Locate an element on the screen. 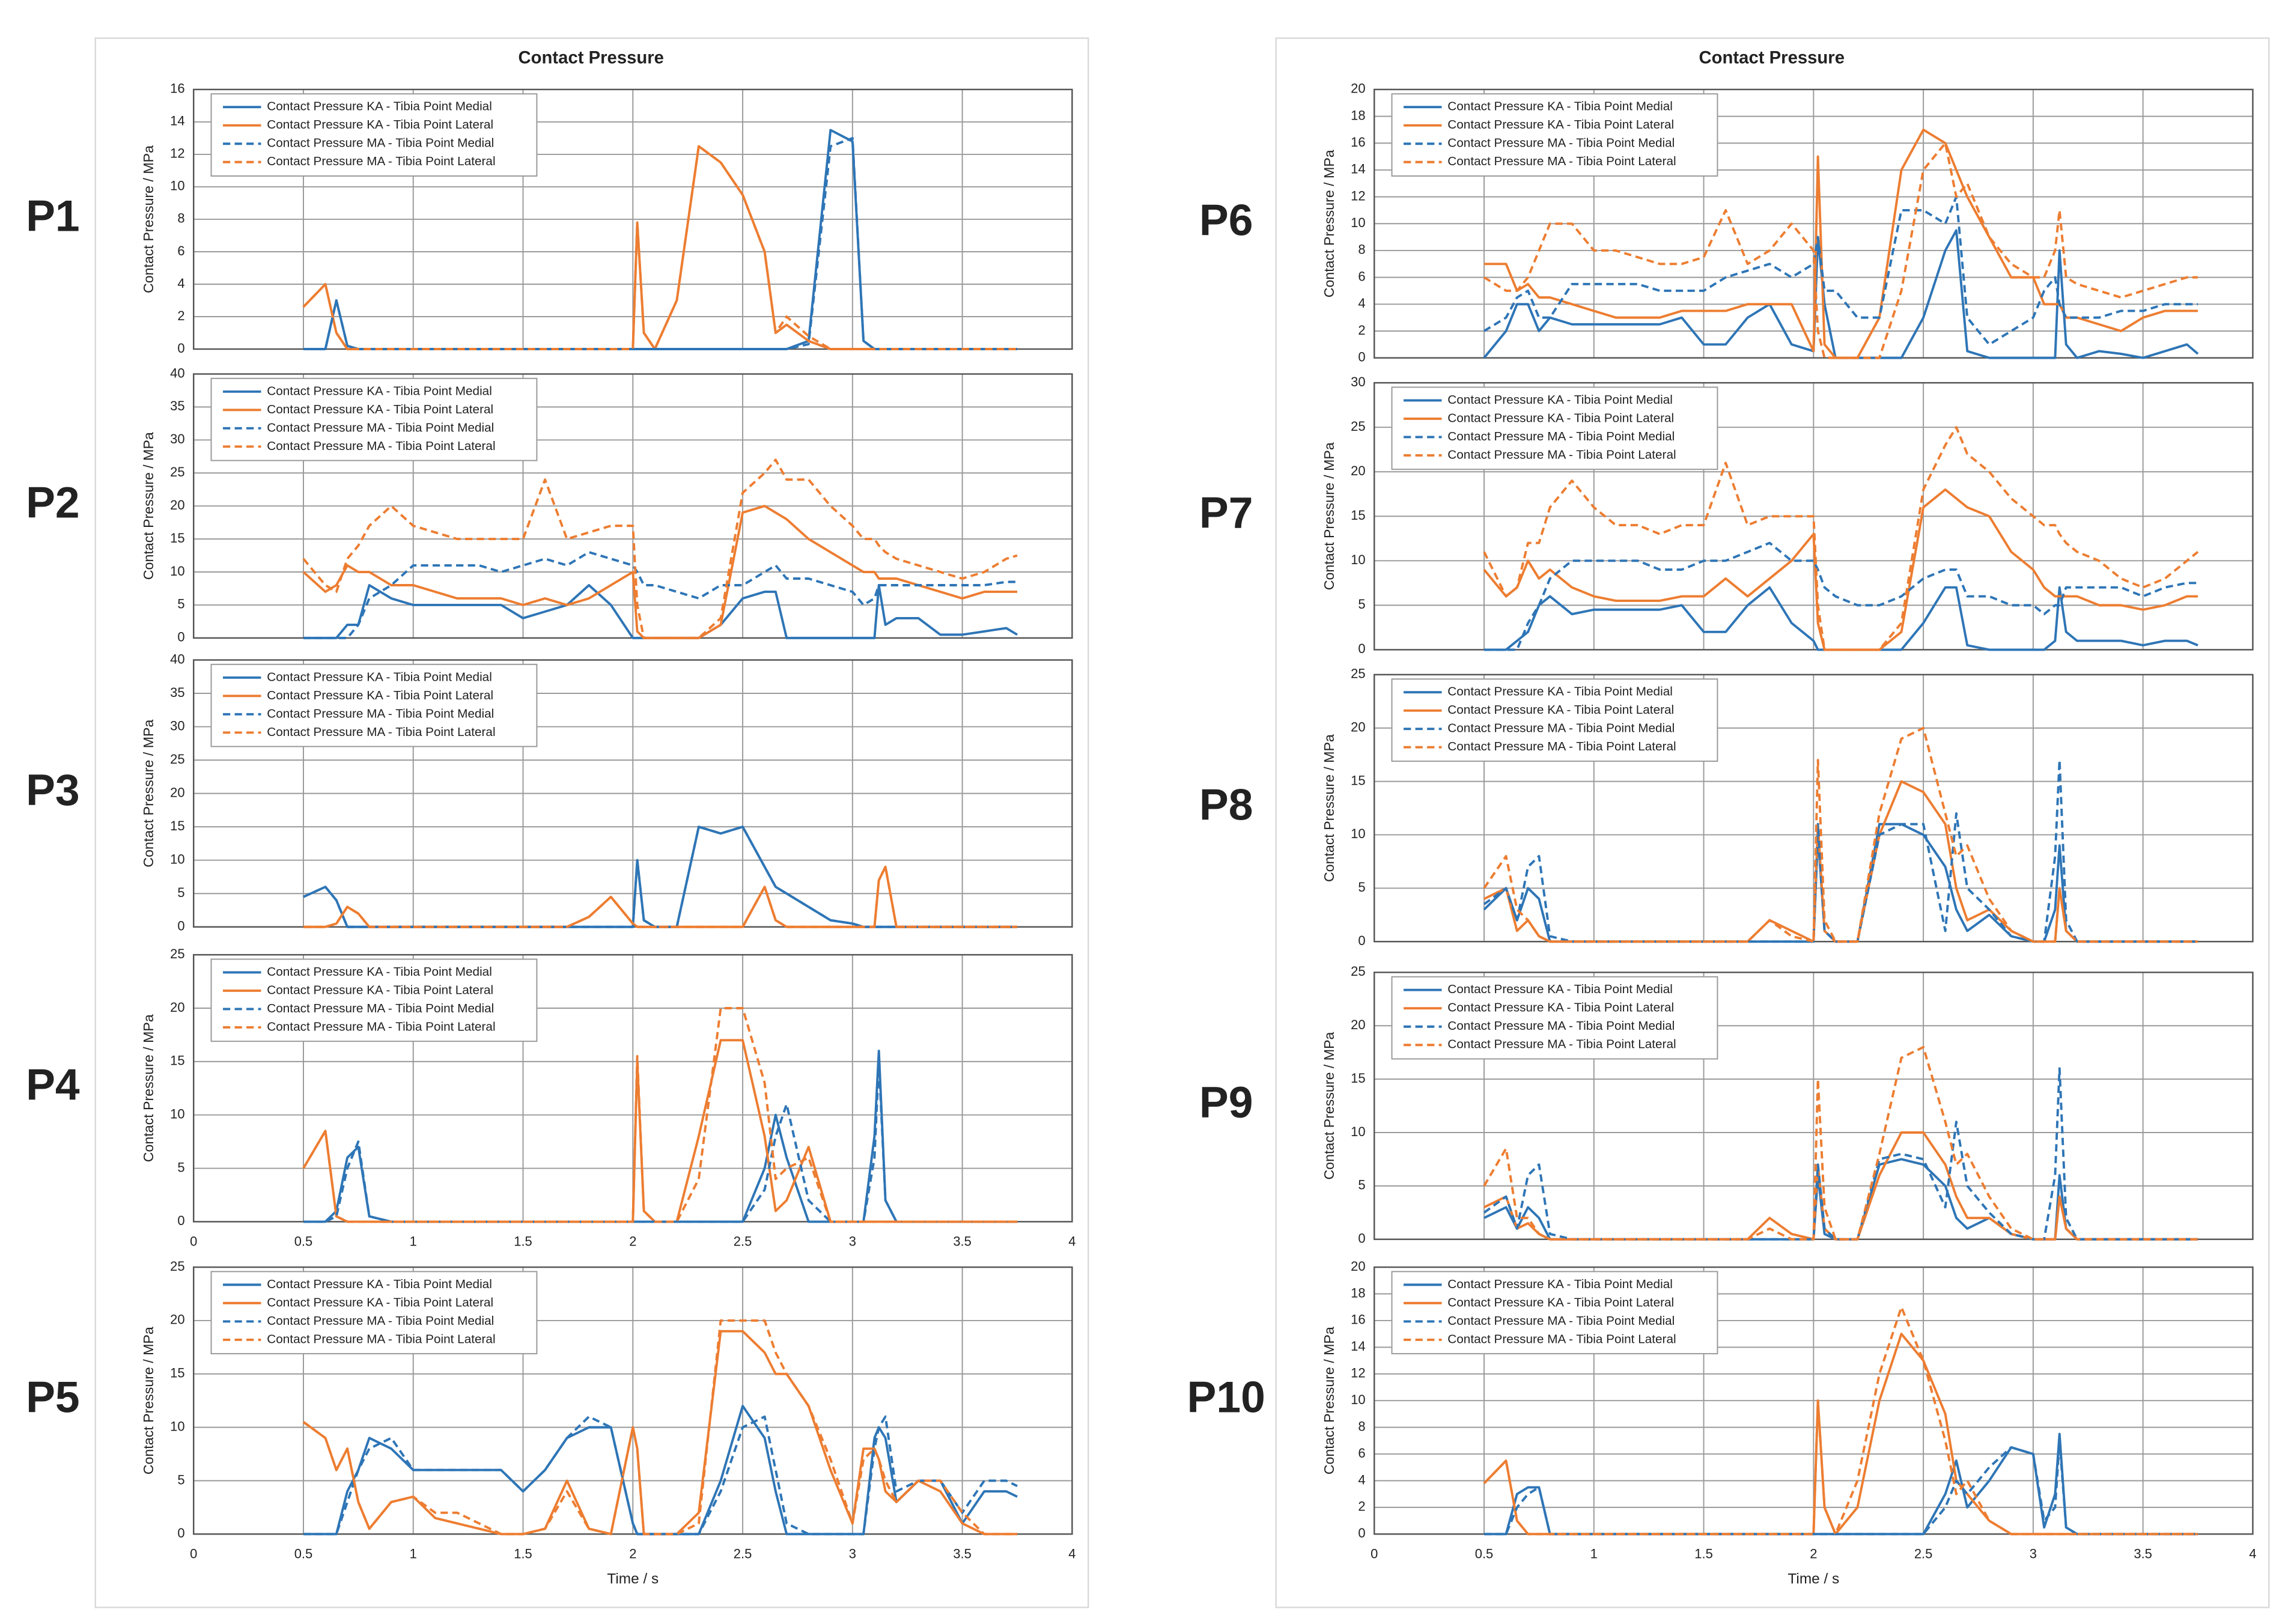 This screenshot has width=2288, height=1624. x-tick-label: 1 is located at coordinates (413, 1240).